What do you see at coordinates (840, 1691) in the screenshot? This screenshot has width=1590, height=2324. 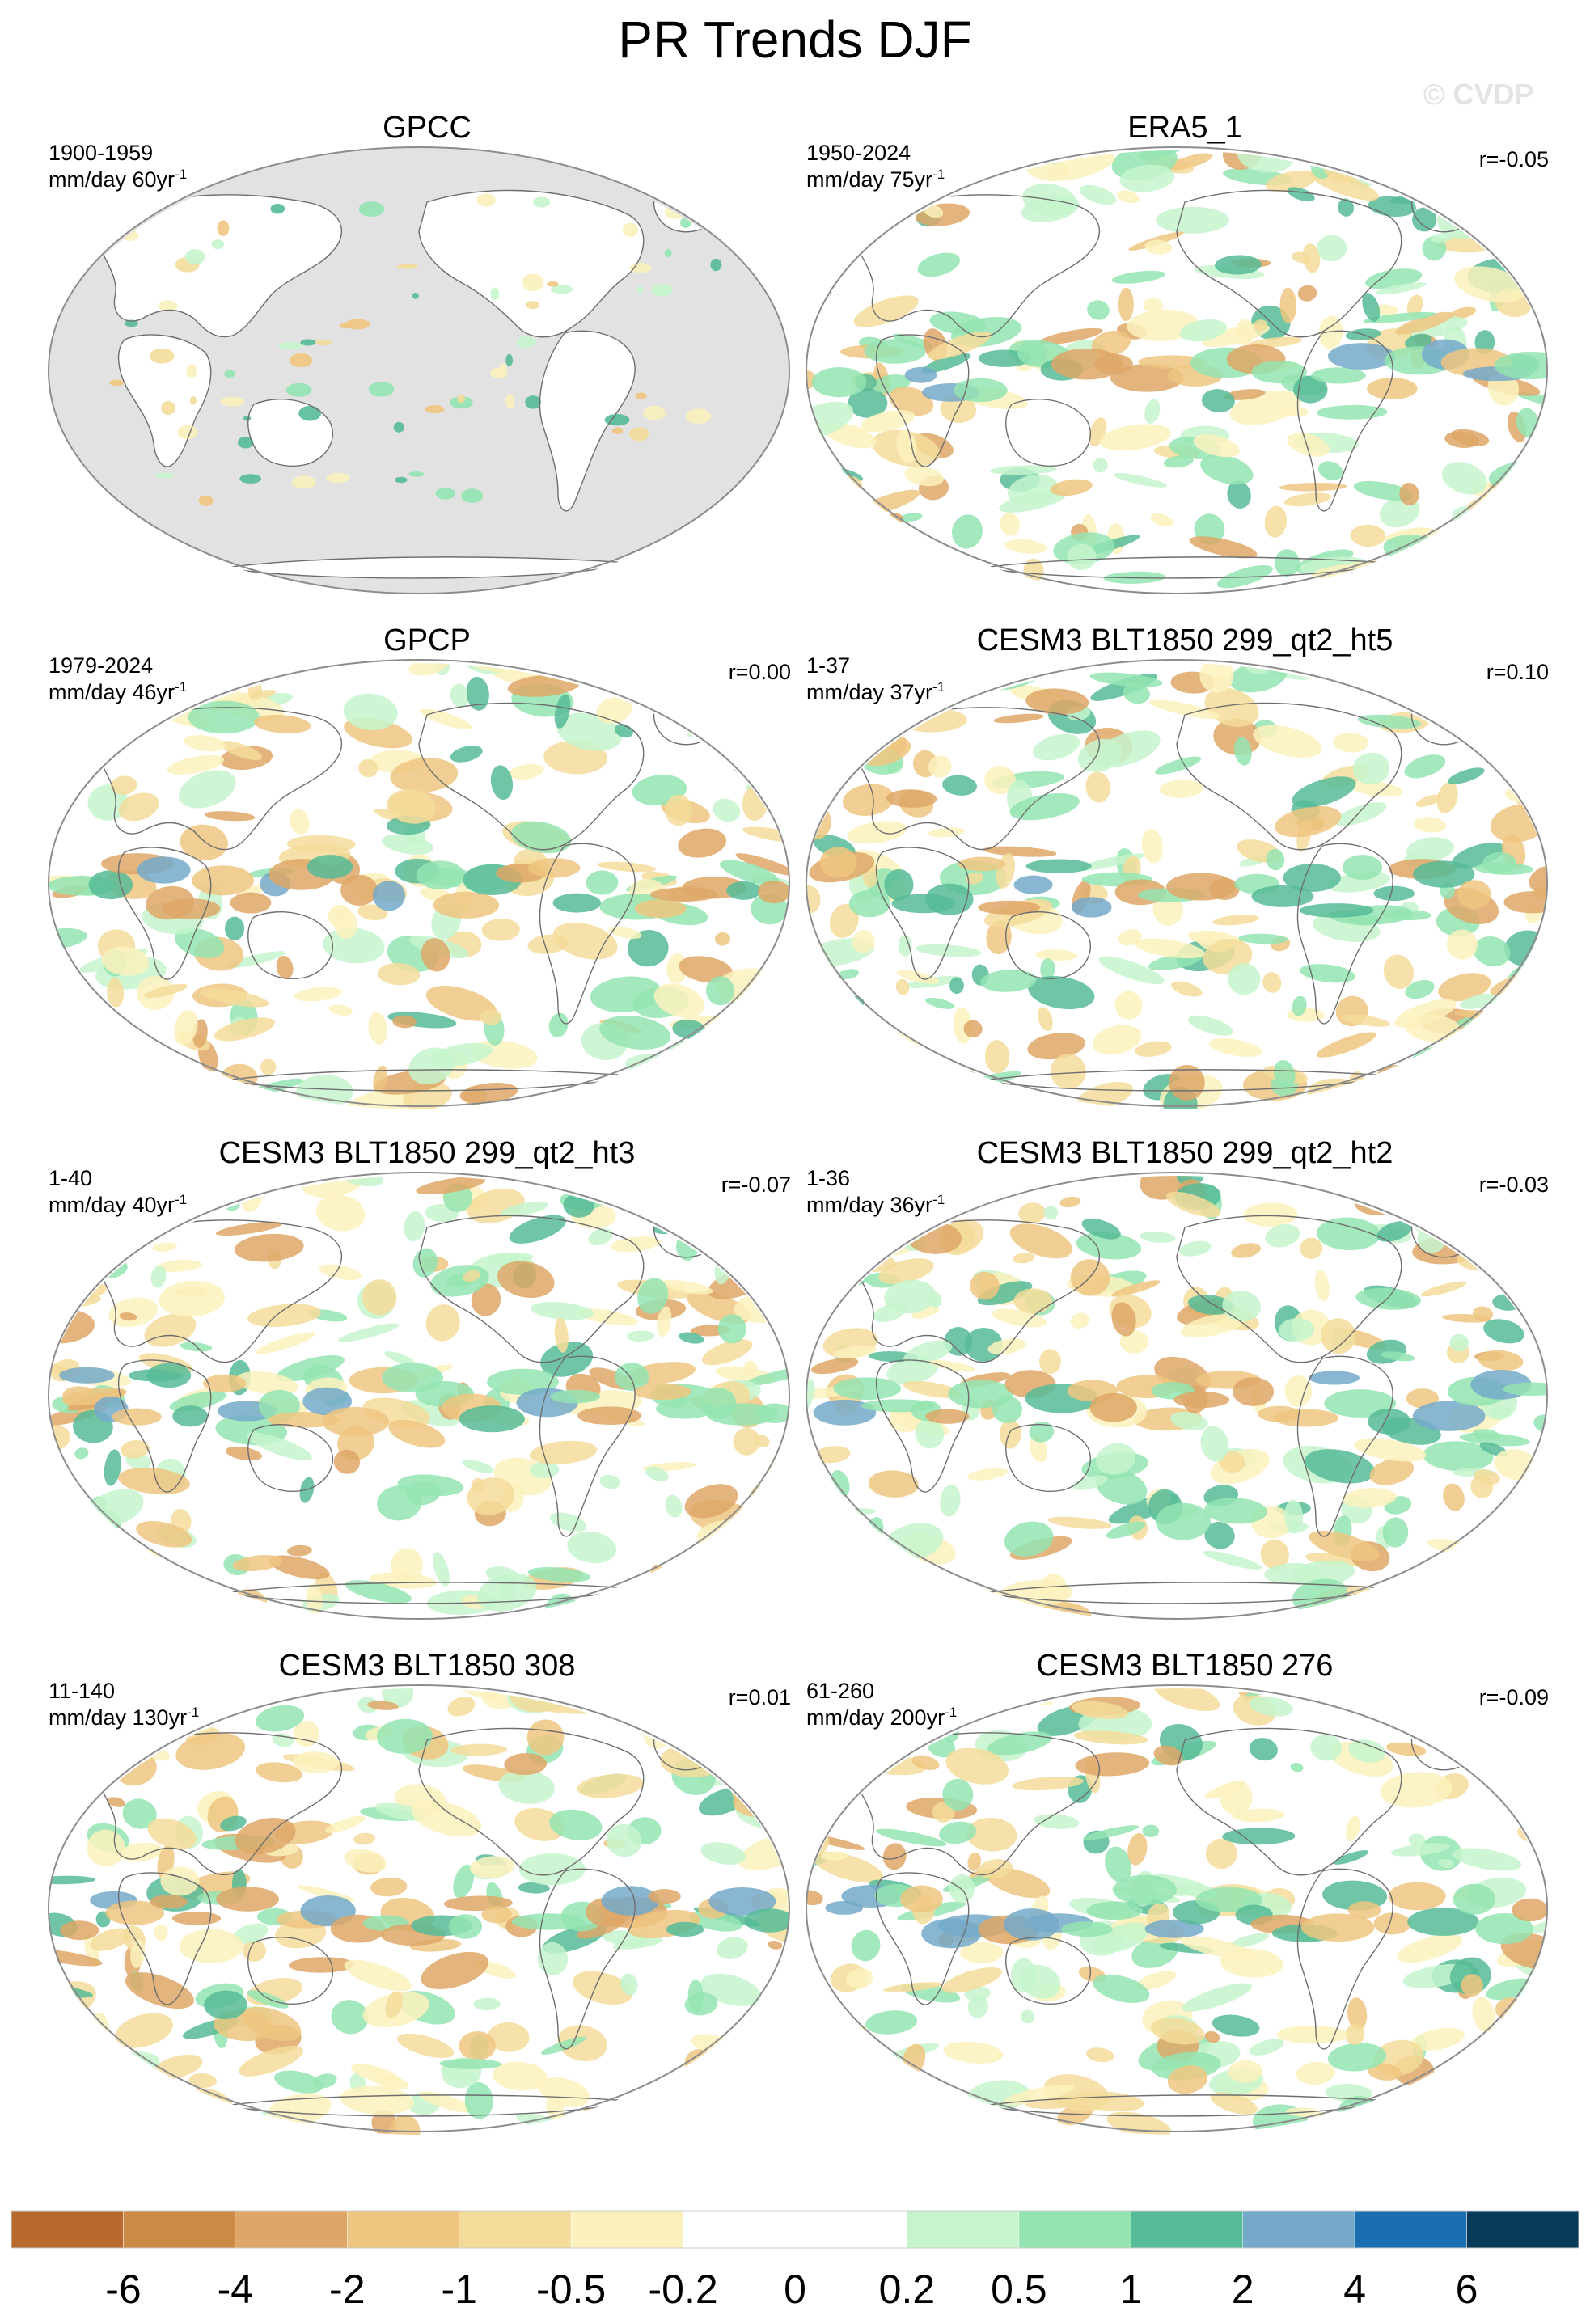 I see `panel-period: 61-260` at bounding box center [840, 1691].